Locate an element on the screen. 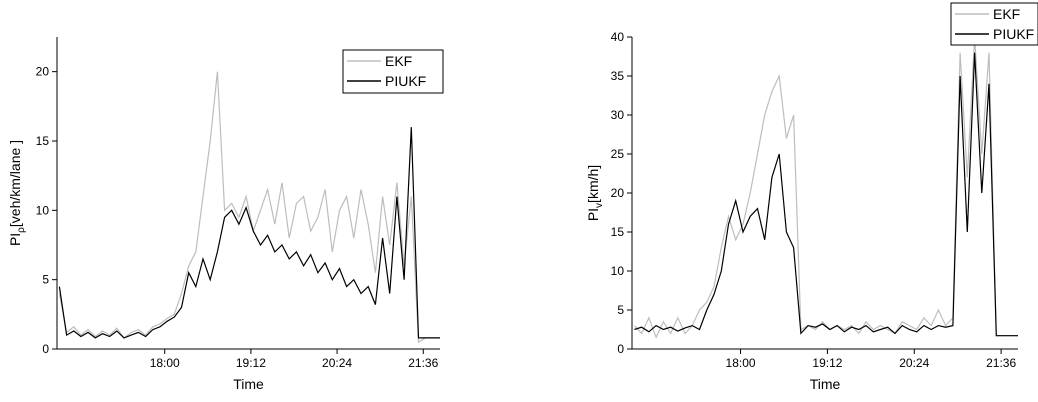 The height and width of the screenshot is (402, 1038). y-label-sub: ρ is located at coordinates (21, 230).